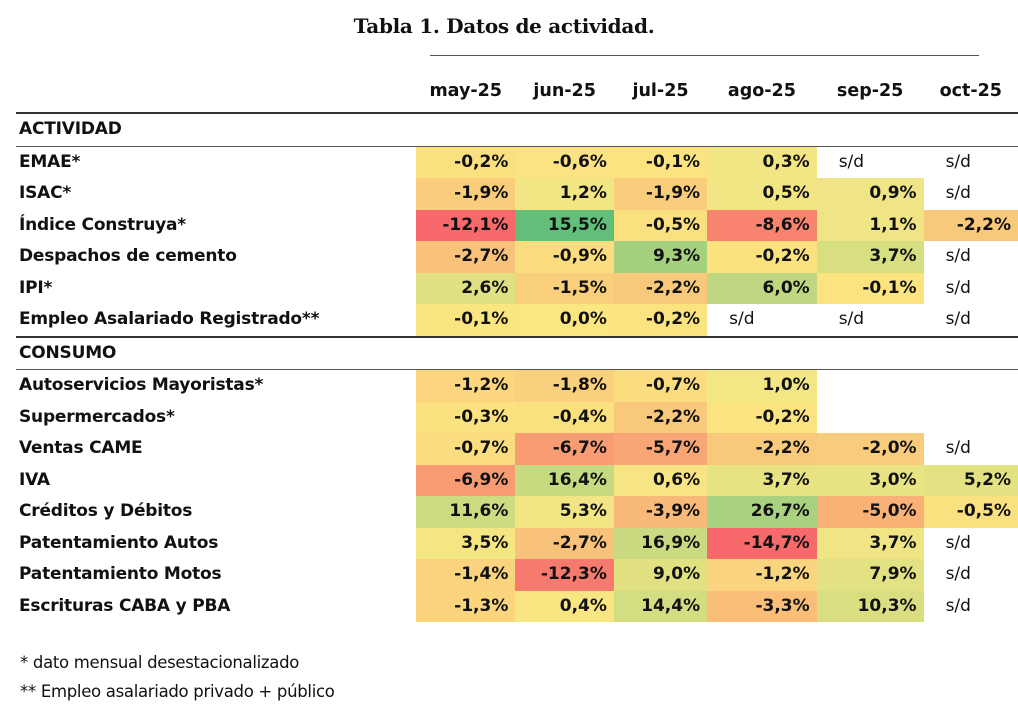 The width and height of the screenshot is (1018, 706). I want to click on value-cell: -2,0%, so click(870, 449).